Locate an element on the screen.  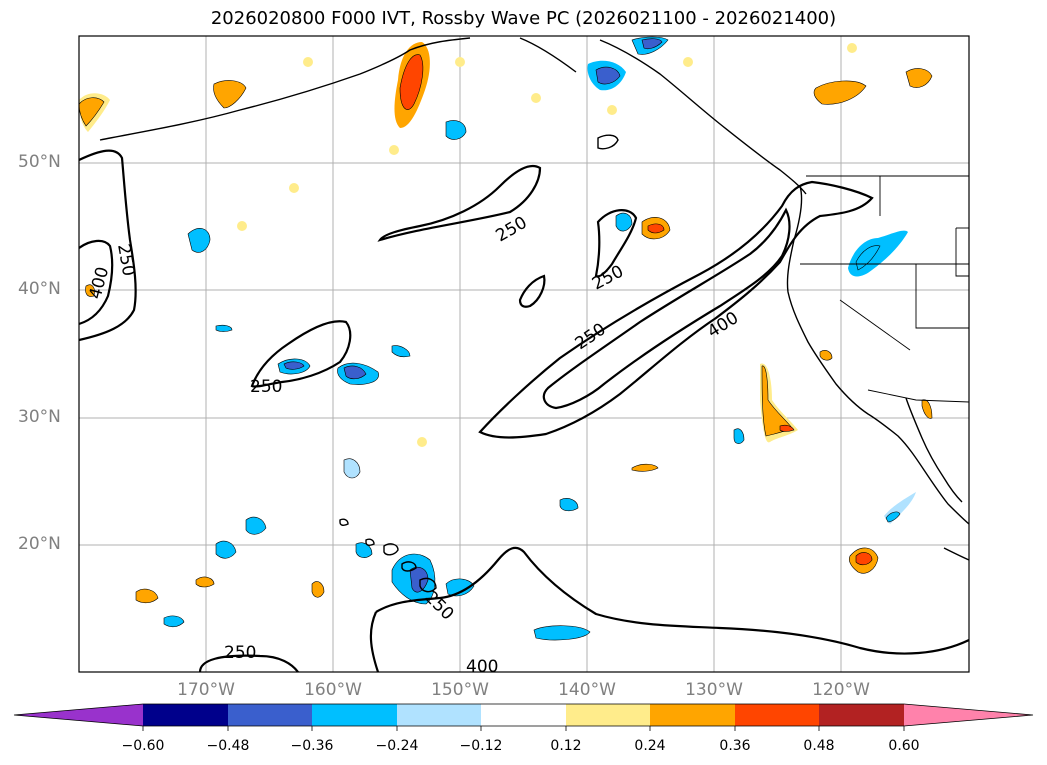
colorbar-tick-label: 0.60 is located at coordinates (904, 746).